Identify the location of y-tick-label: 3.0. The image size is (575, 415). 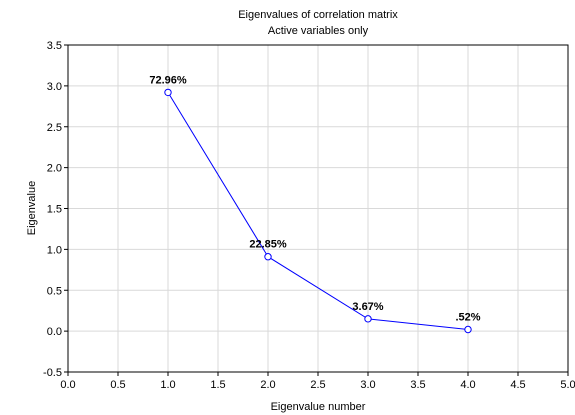
(54, 87).